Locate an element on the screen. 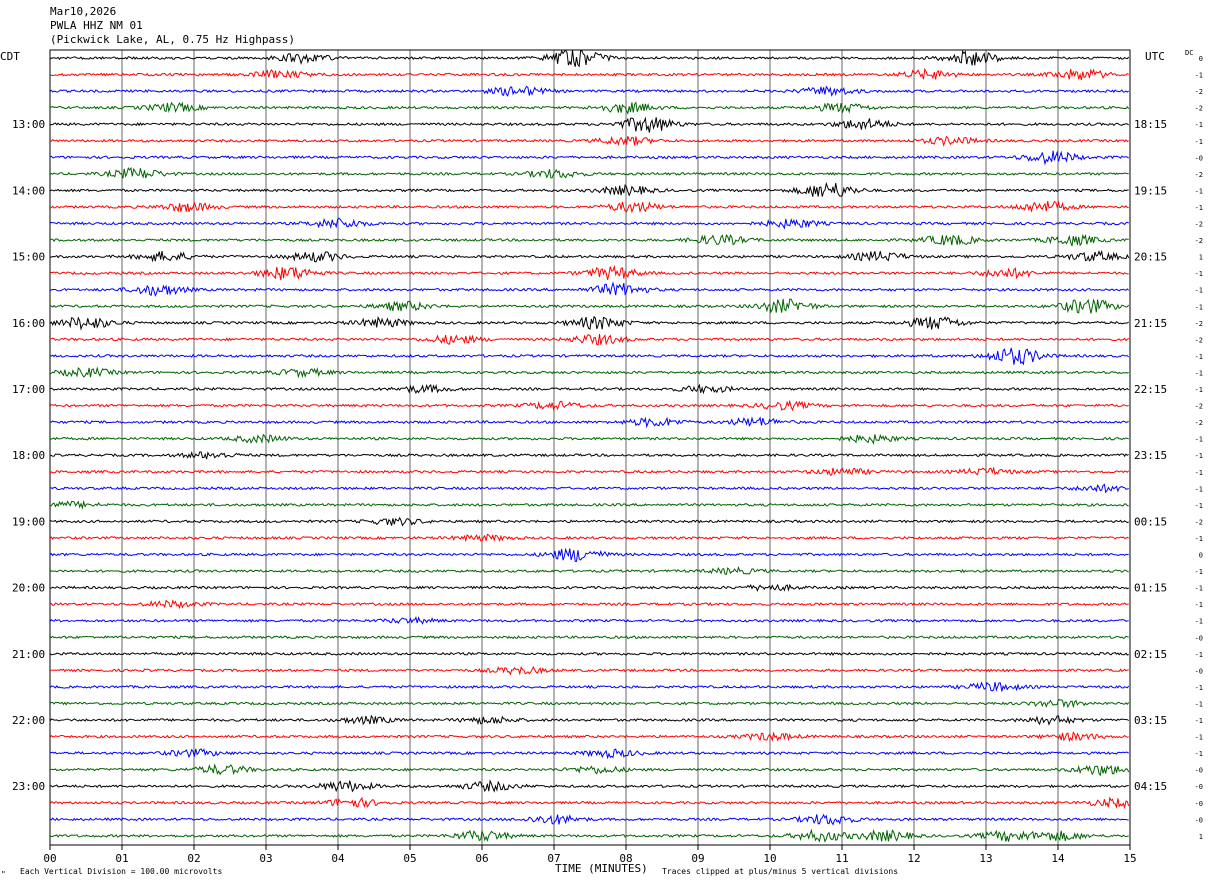  hour-label-utc: 23:15 is located at coordinates (1150, 455).